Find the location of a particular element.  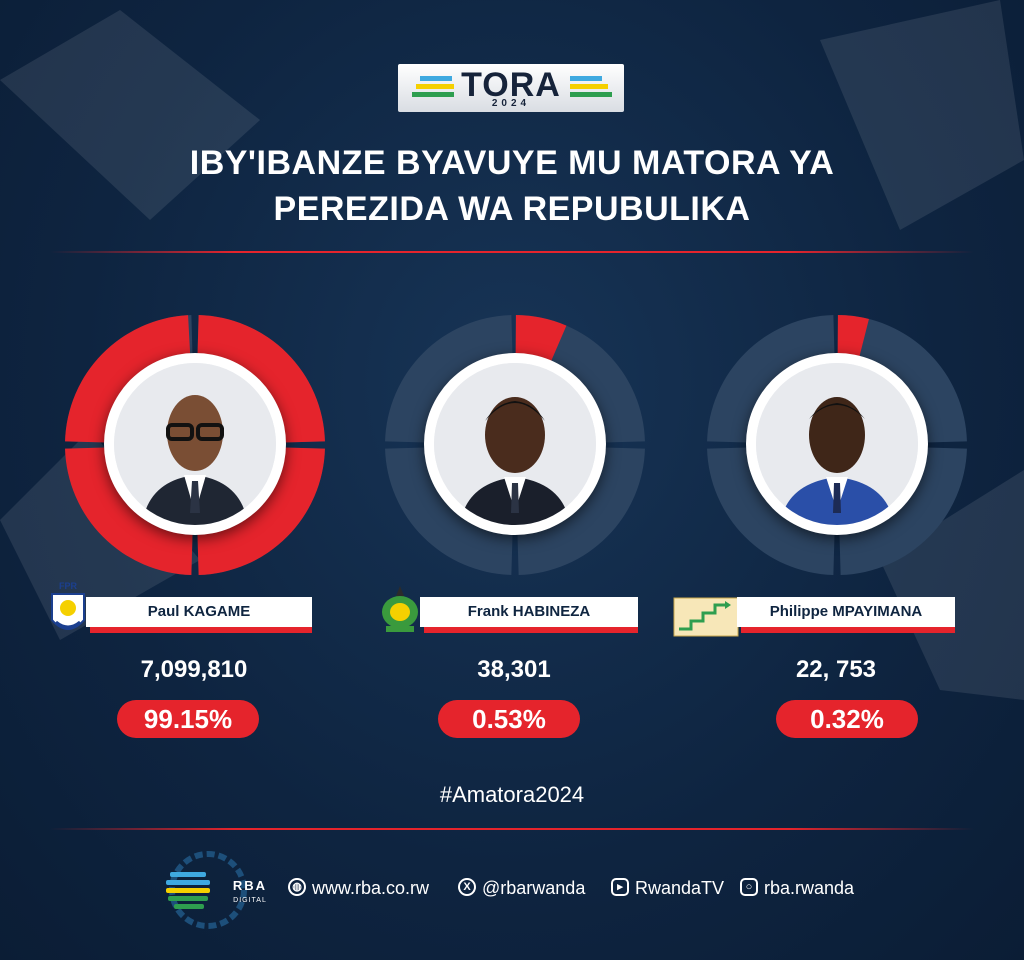

page-title-line-1: IBY'IBANZE BYAVUYE MU MATORA YA is located at coordinates (512, 163).